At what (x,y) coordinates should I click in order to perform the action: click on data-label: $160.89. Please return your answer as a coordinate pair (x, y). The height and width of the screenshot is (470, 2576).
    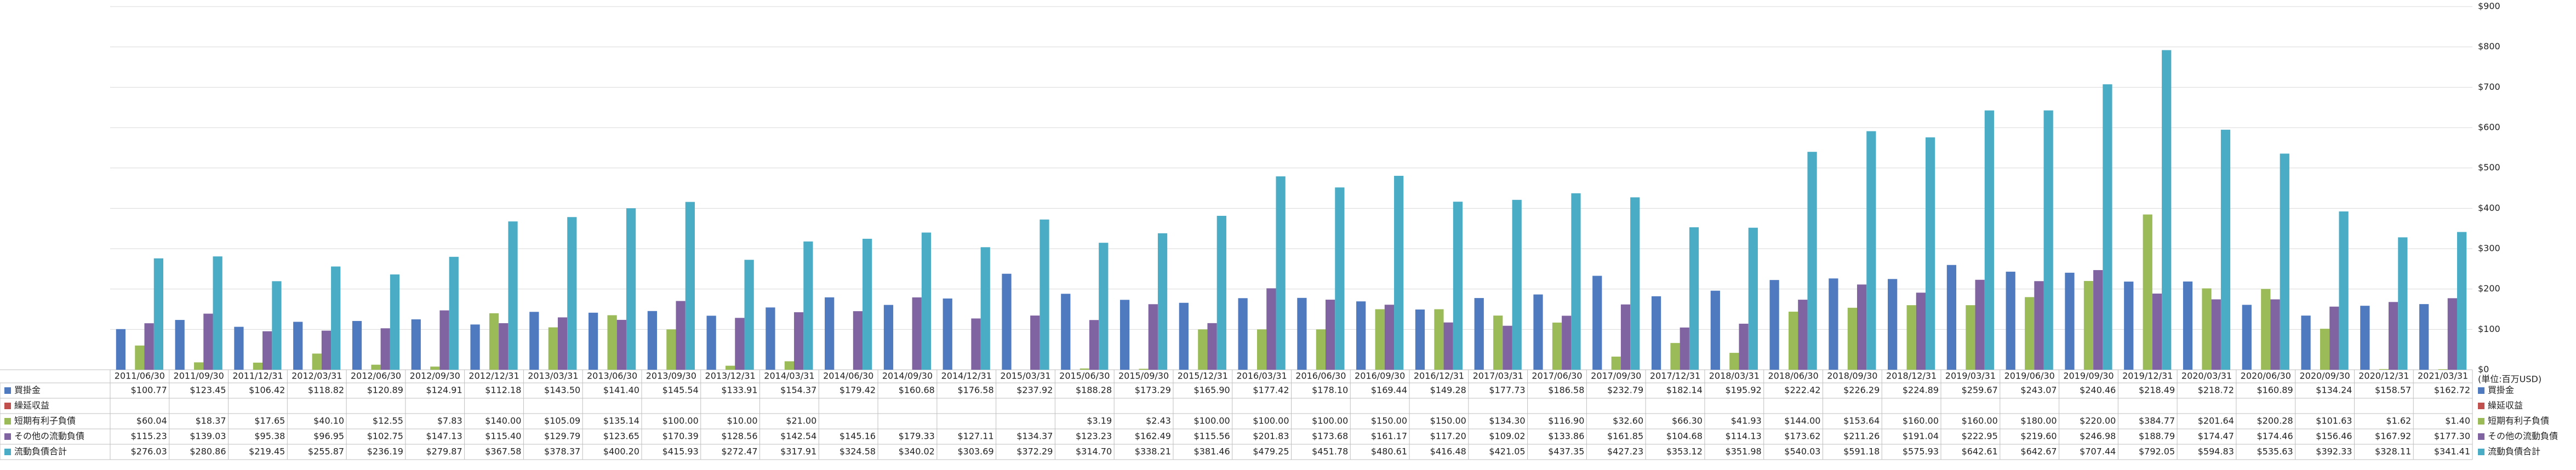
    Looking at the image, I should click on (2275, 390).